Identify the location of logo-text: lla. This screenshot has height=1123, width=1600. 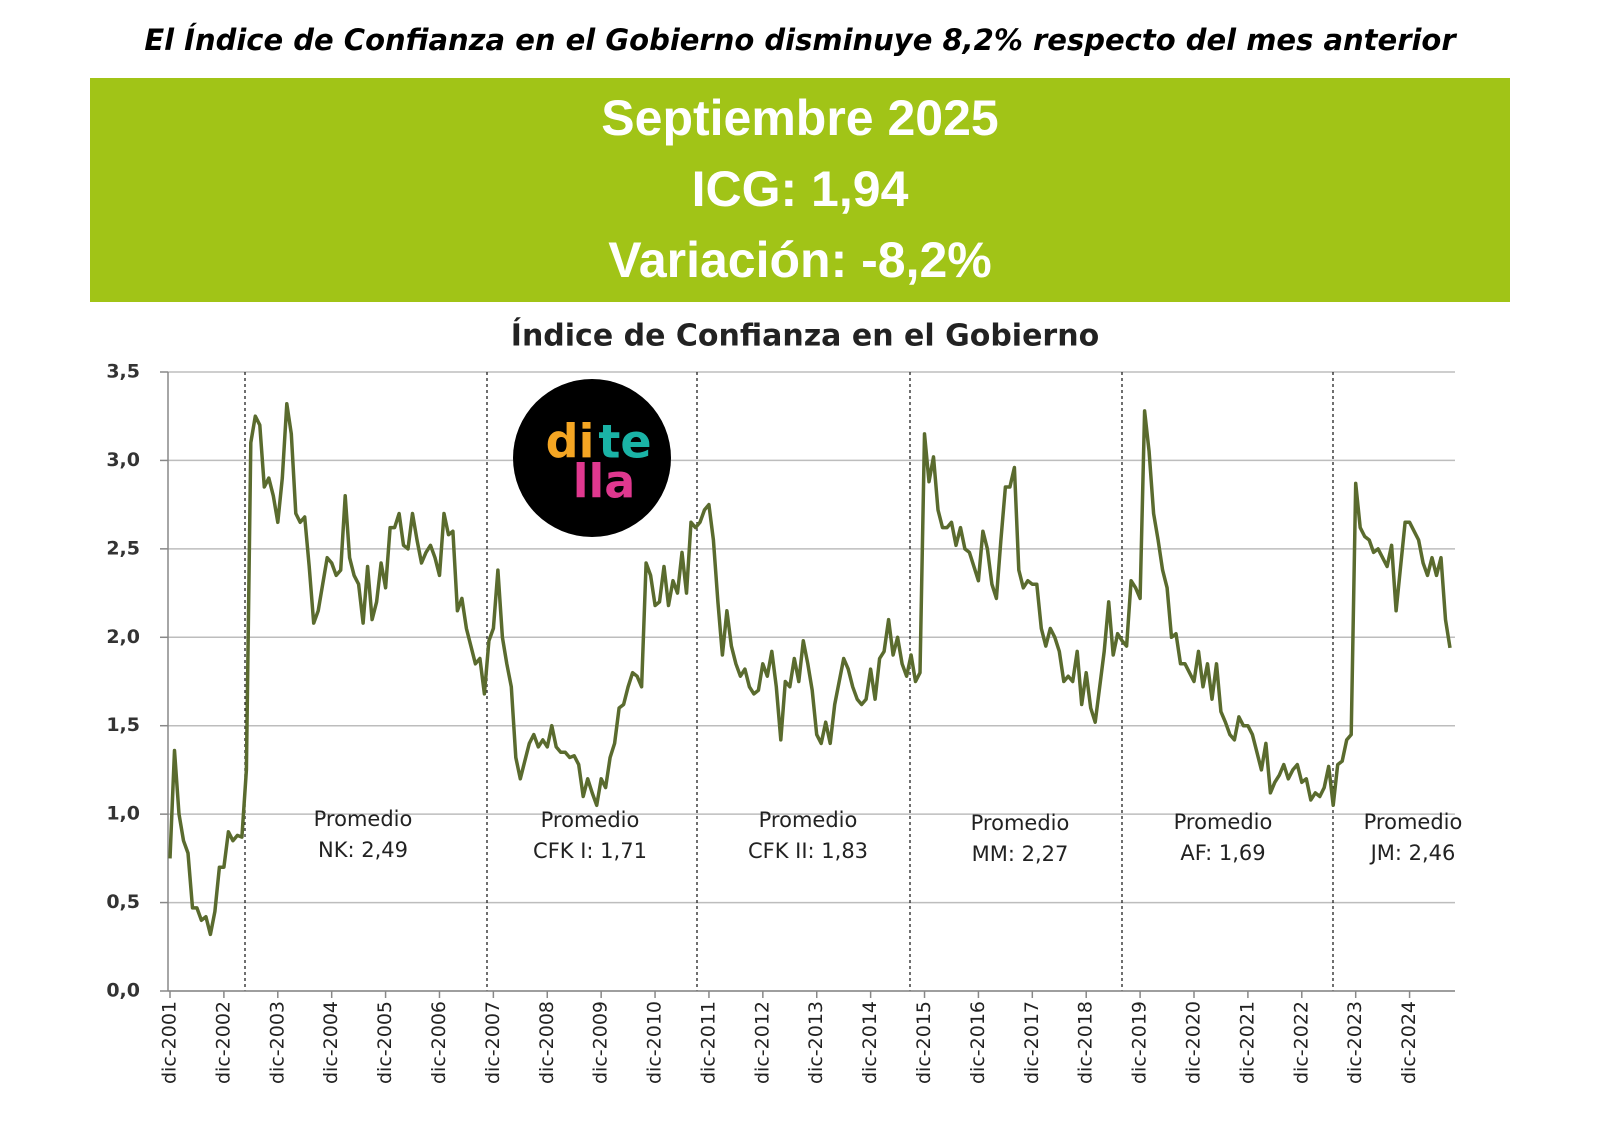
(604, 482).